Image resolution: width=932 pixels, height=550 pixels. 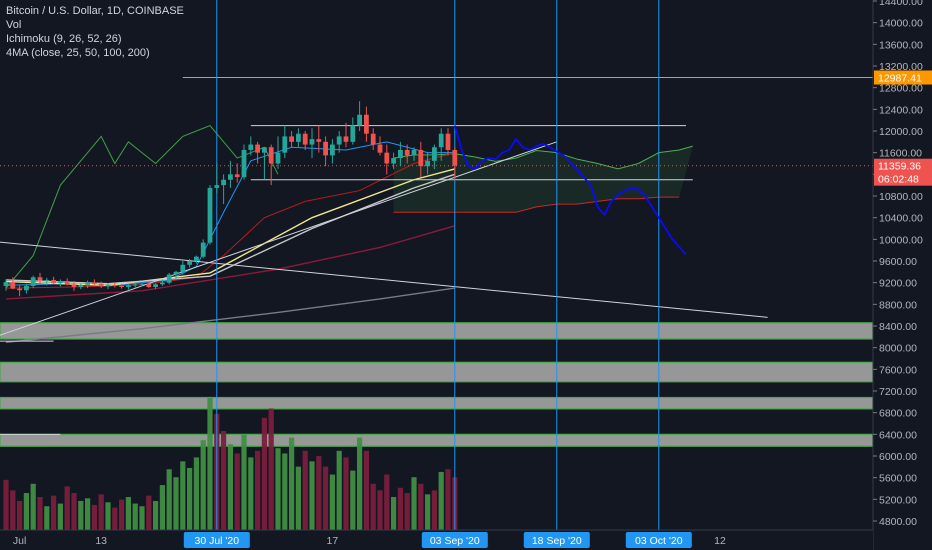 I want to click on price-axis-background, so click(x=902, y=275).